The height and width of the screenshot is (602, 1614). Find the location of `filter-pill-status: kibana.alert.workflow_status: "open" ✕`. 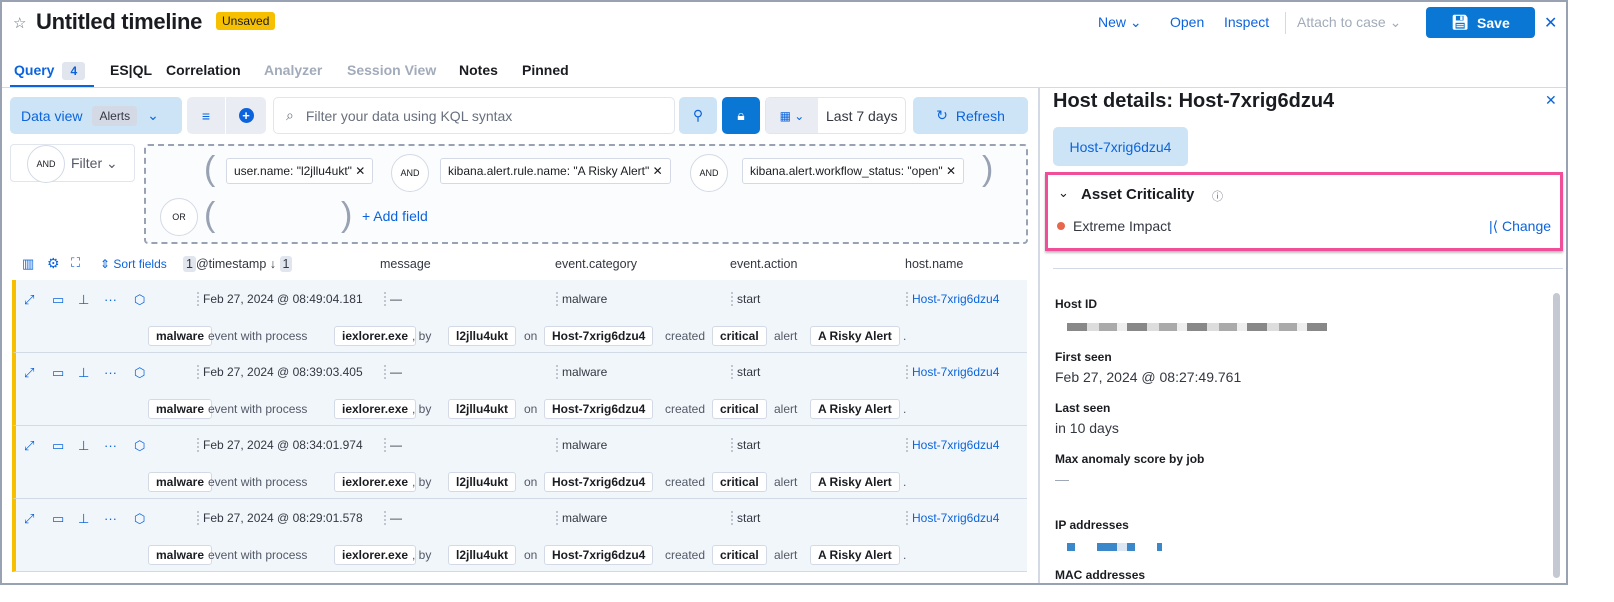

filter-pill-status: kibana.alert.workflow_status: "open" ✕ is located at coordinates (853, 171).